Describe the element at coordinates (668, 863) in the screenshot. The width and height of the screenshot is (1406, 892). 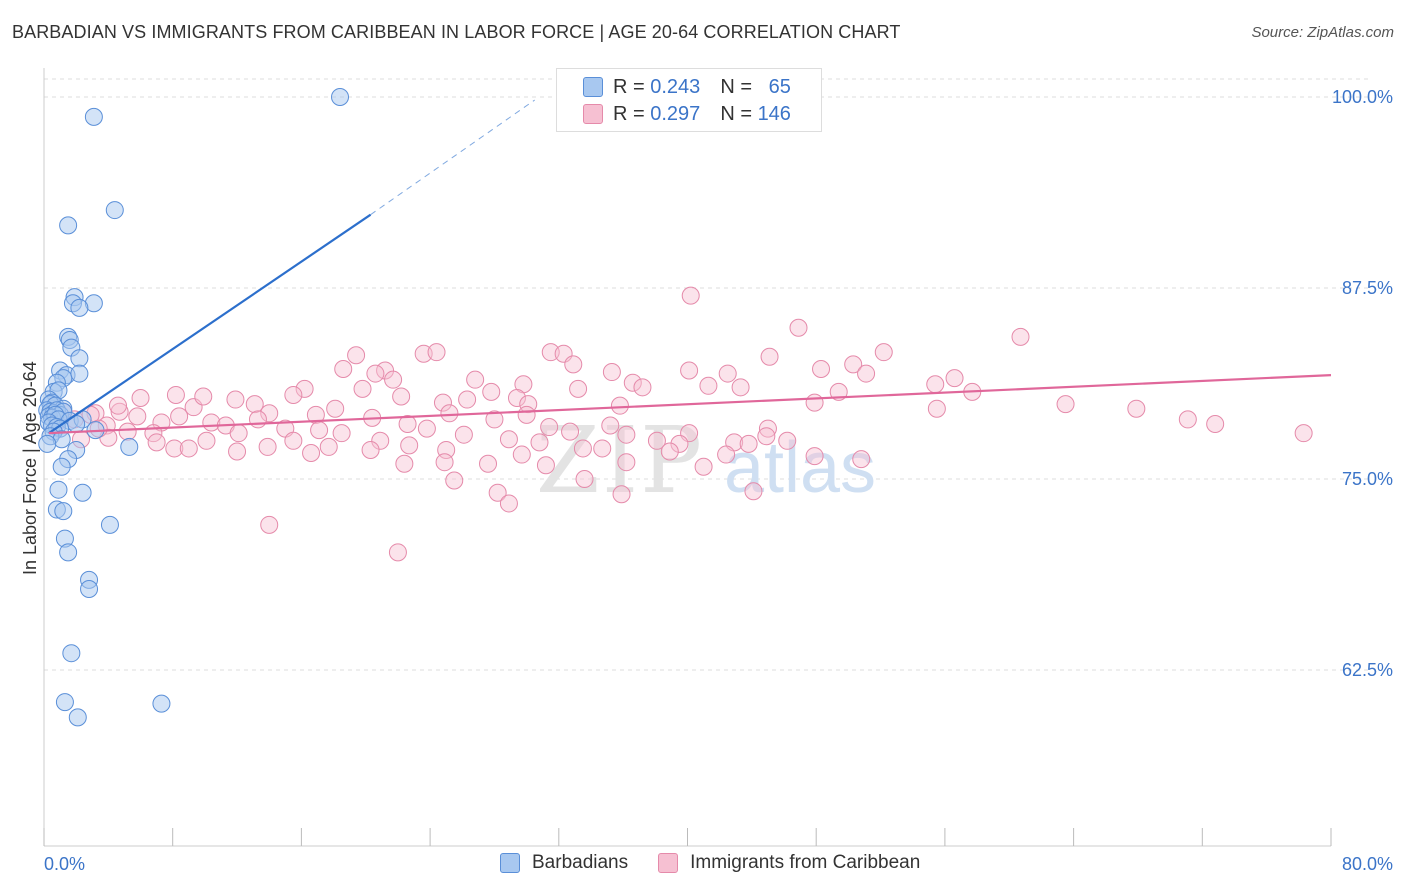
I see `bottom-legend-swatch-pink` at that location.